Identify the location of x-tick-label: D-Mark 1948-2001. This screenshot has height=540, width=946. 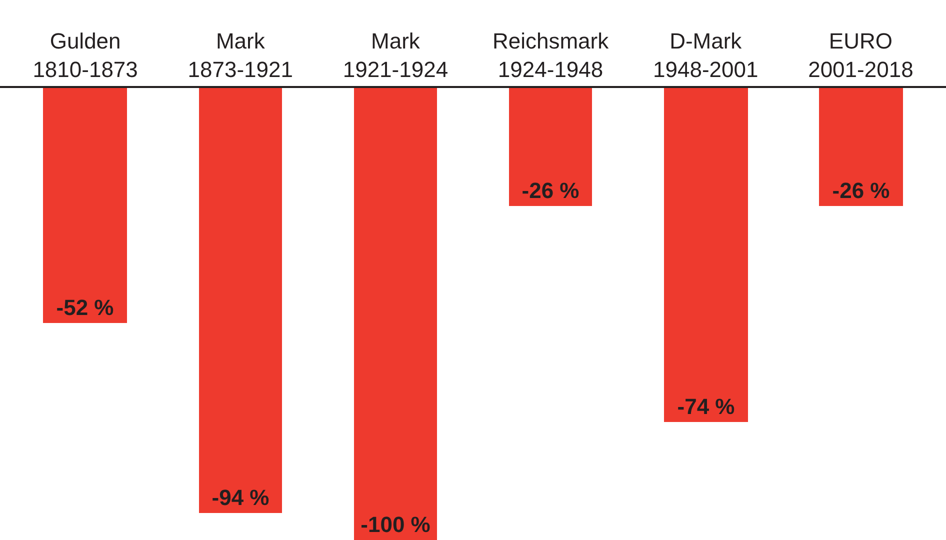
(705, 55).